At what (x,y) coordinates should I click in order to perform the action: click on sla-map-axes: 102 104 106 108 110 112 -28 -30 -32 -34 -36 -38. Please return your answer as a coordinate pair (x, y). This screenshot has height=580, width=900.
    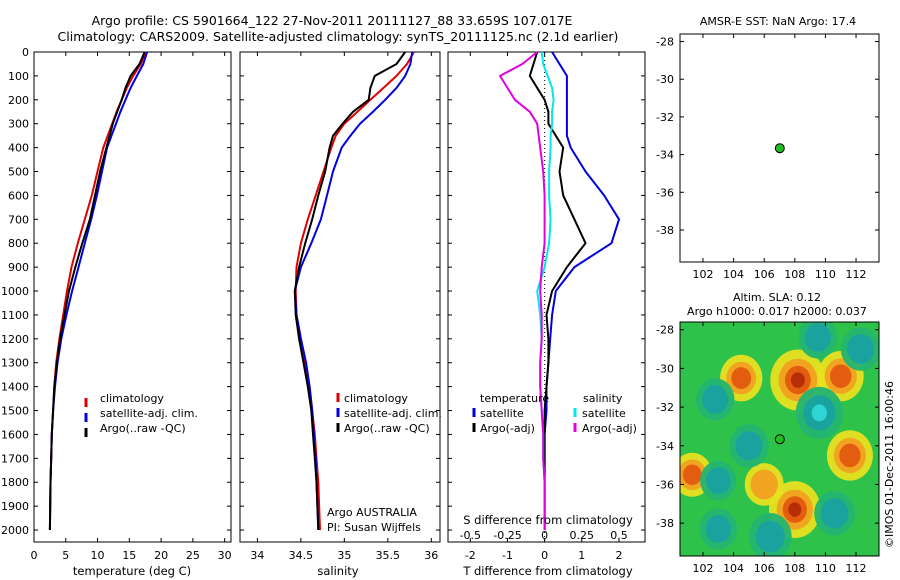
    Looking at the image, I should click on (767, 448).